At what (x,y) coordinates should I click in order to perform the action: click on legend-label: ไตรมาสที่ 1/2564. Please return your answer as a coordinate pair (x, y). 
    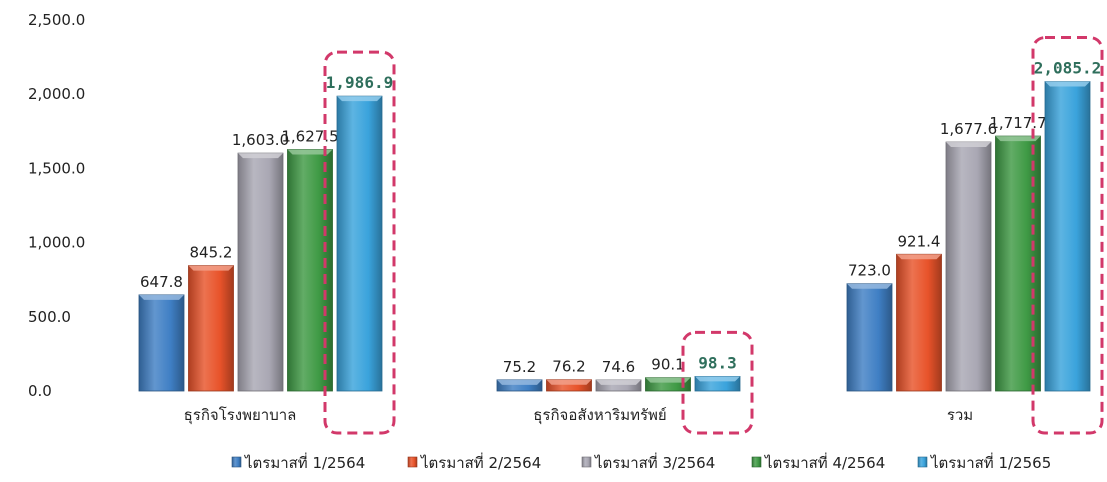
    Looking at the image, I should click on (304, 462).